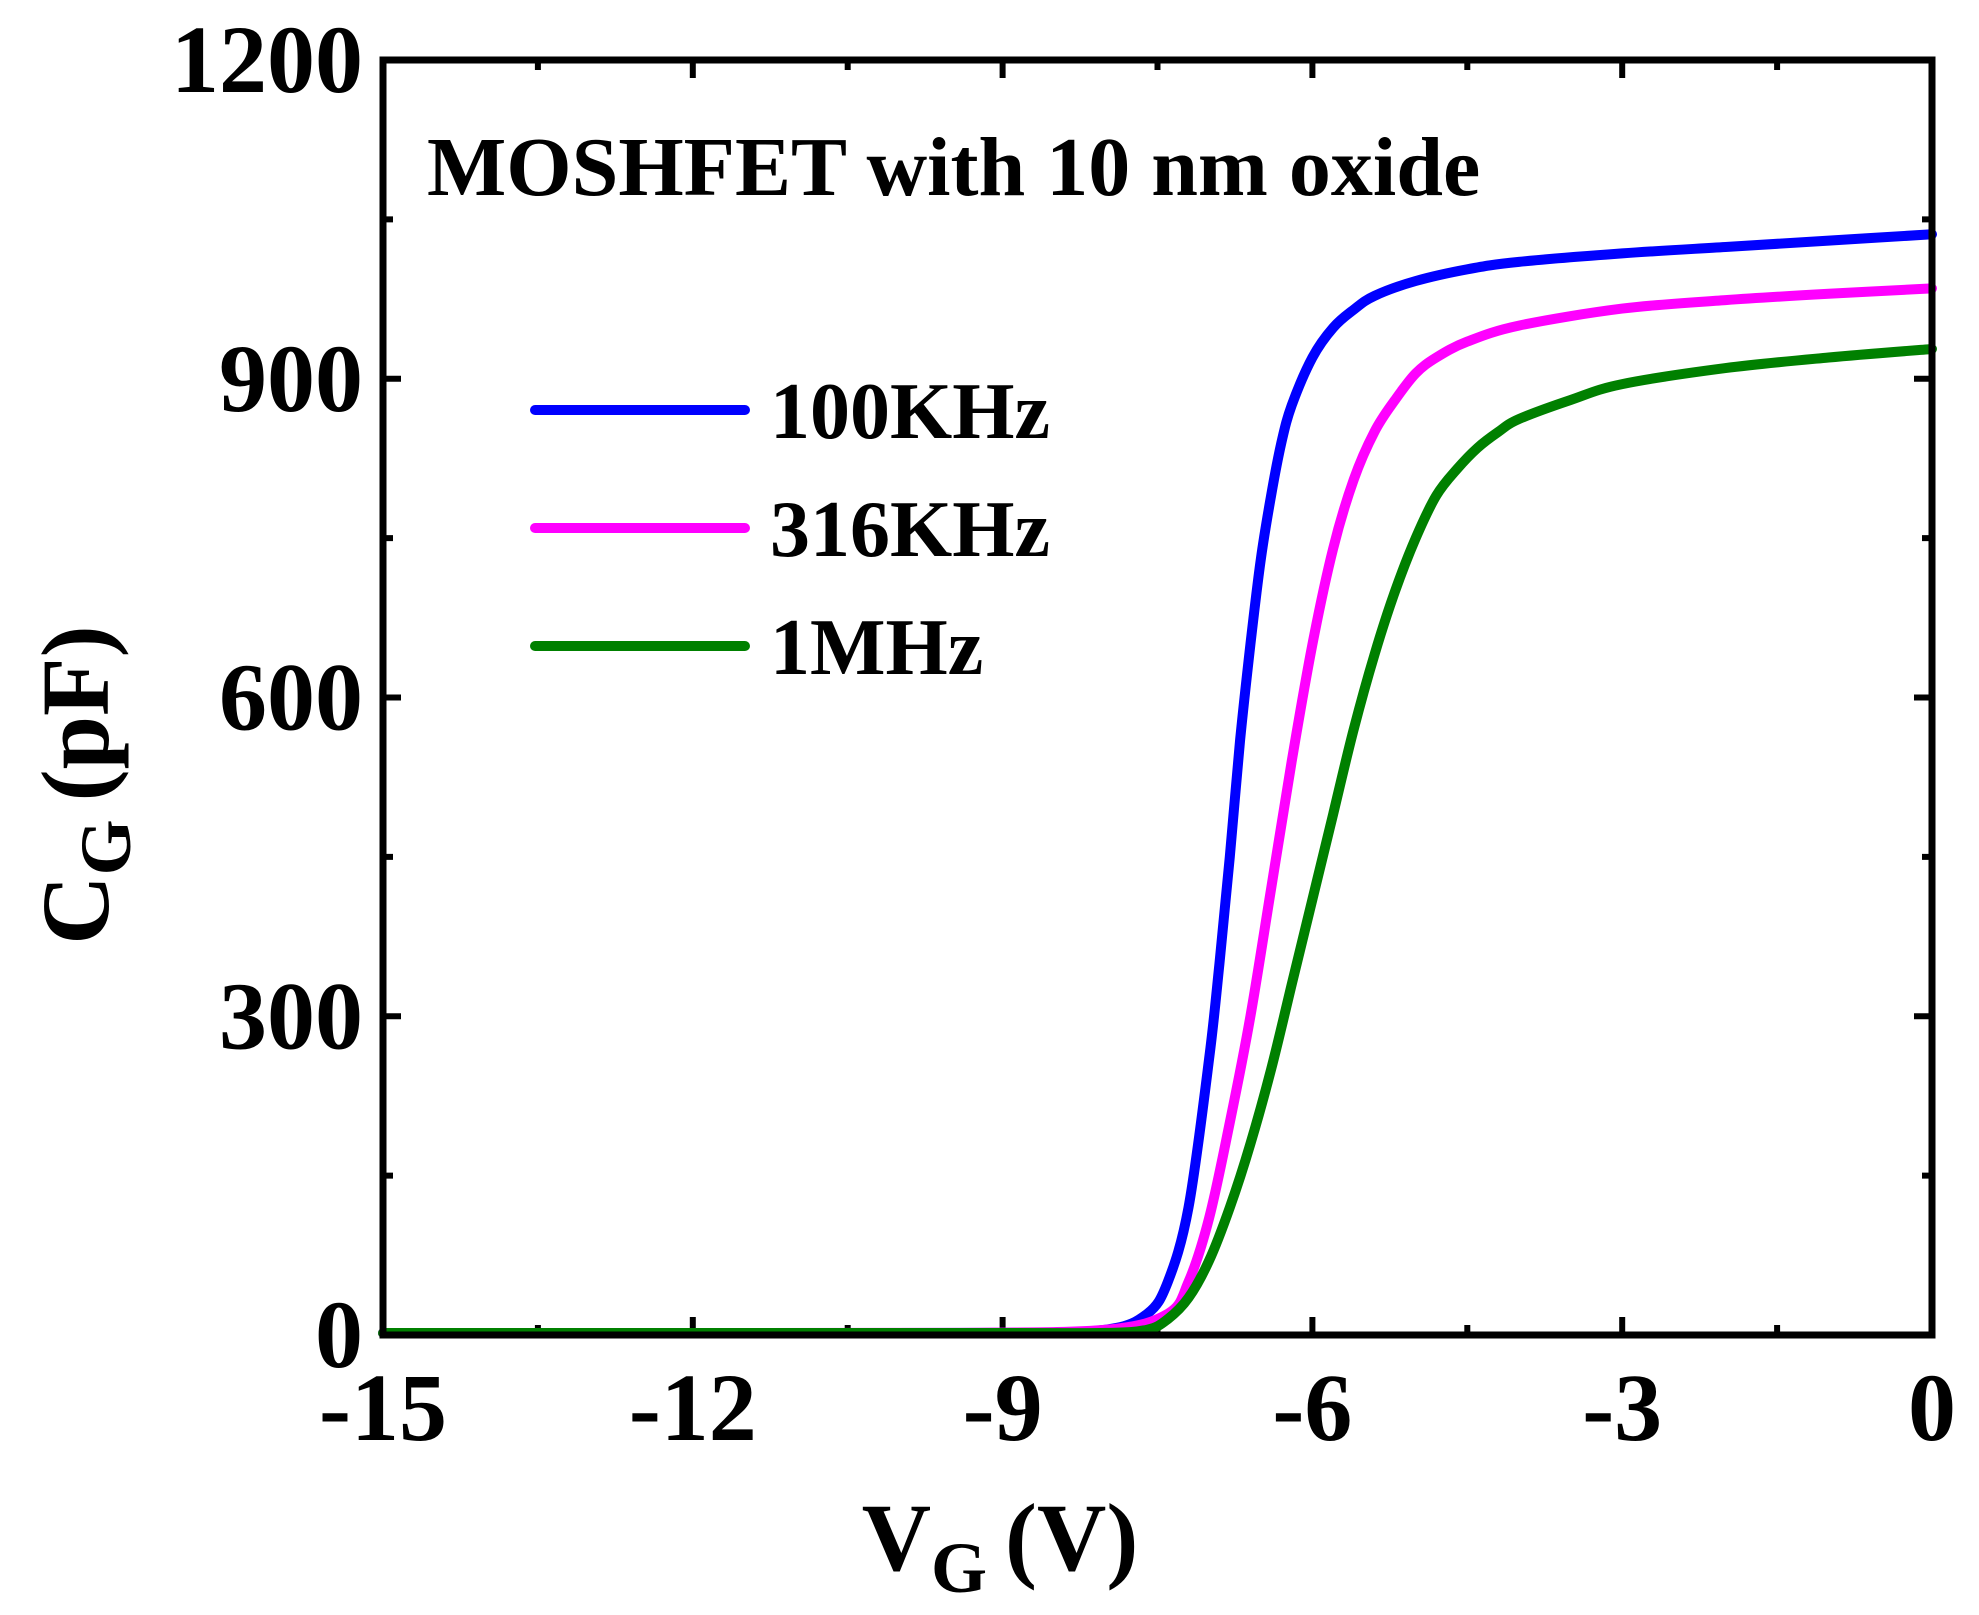  What do you see at coordinates (1622, 1407) in the screenshot?
I see `x-tick-label: -3` at bounding box center [1622, 1407].